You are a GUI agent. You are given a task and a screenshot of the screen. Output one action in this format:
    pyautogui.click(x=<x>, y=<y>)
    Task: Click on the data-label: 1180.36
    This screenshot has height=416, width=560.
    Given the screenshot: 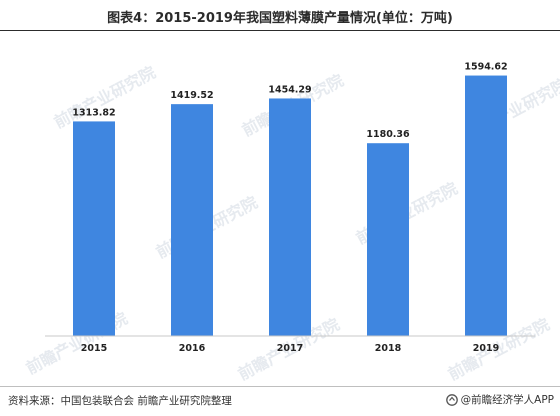 What is the action you would take?
    pyautogui.click(x=388, y=134)
    